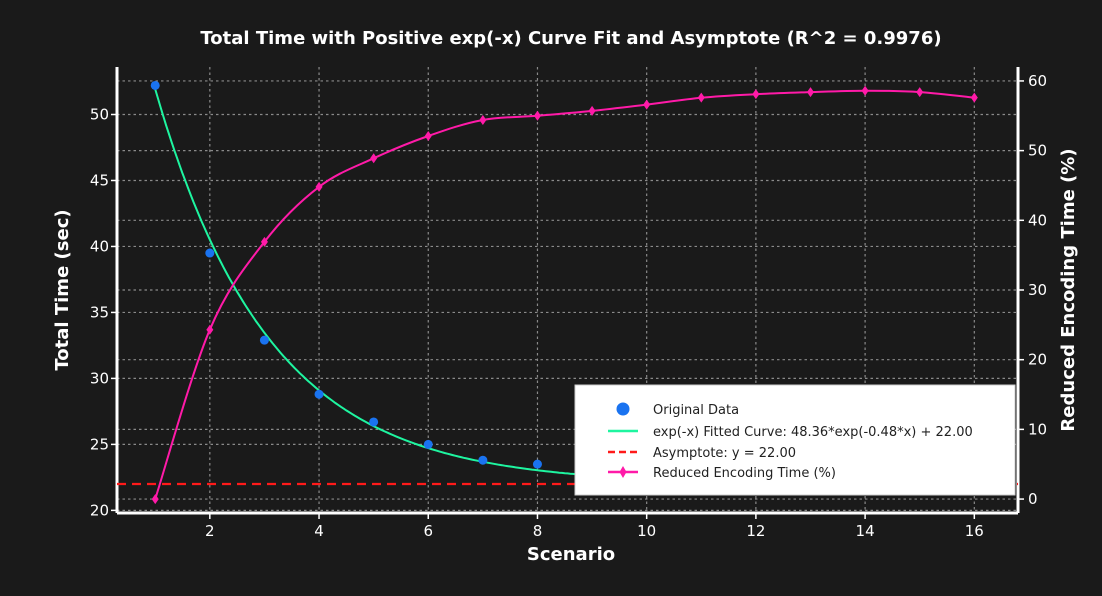  Describe the element at coordinates (99, 444) in the screenshot. I see `y-tick-label: 25` at that location.